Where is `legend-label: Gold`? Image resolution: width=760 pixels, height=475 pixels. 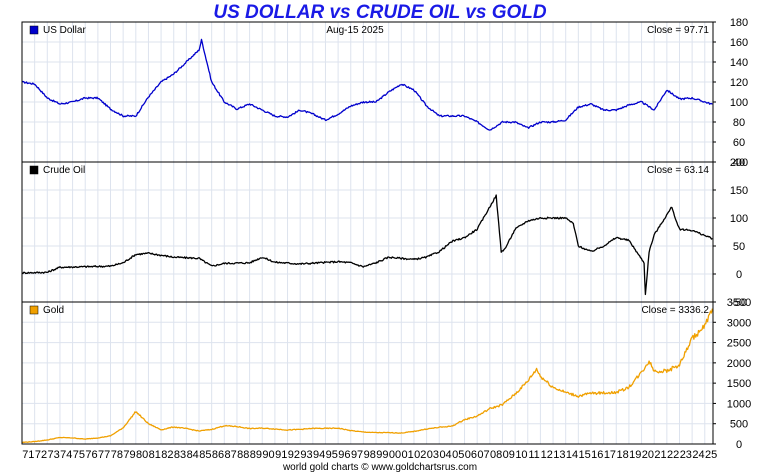
legend-label: Gold is located at coordinates (53, 310).